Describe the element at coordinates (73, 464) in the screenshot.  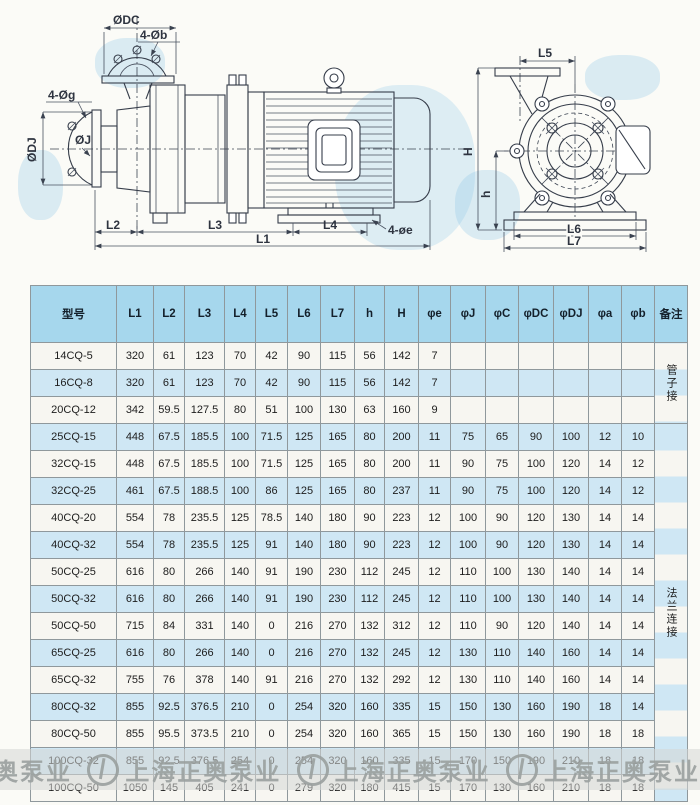
I see `model-cell: 32CQ-15` at that location.